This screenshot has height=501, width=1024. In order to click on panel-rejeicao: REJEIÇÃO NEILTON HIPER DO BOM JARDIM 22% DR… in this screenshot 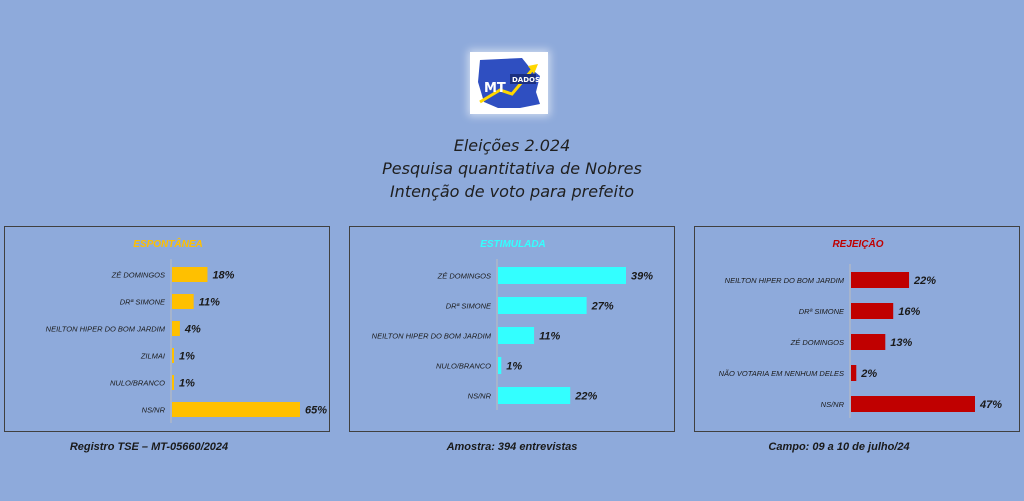, I will do `click(857, 329)`.